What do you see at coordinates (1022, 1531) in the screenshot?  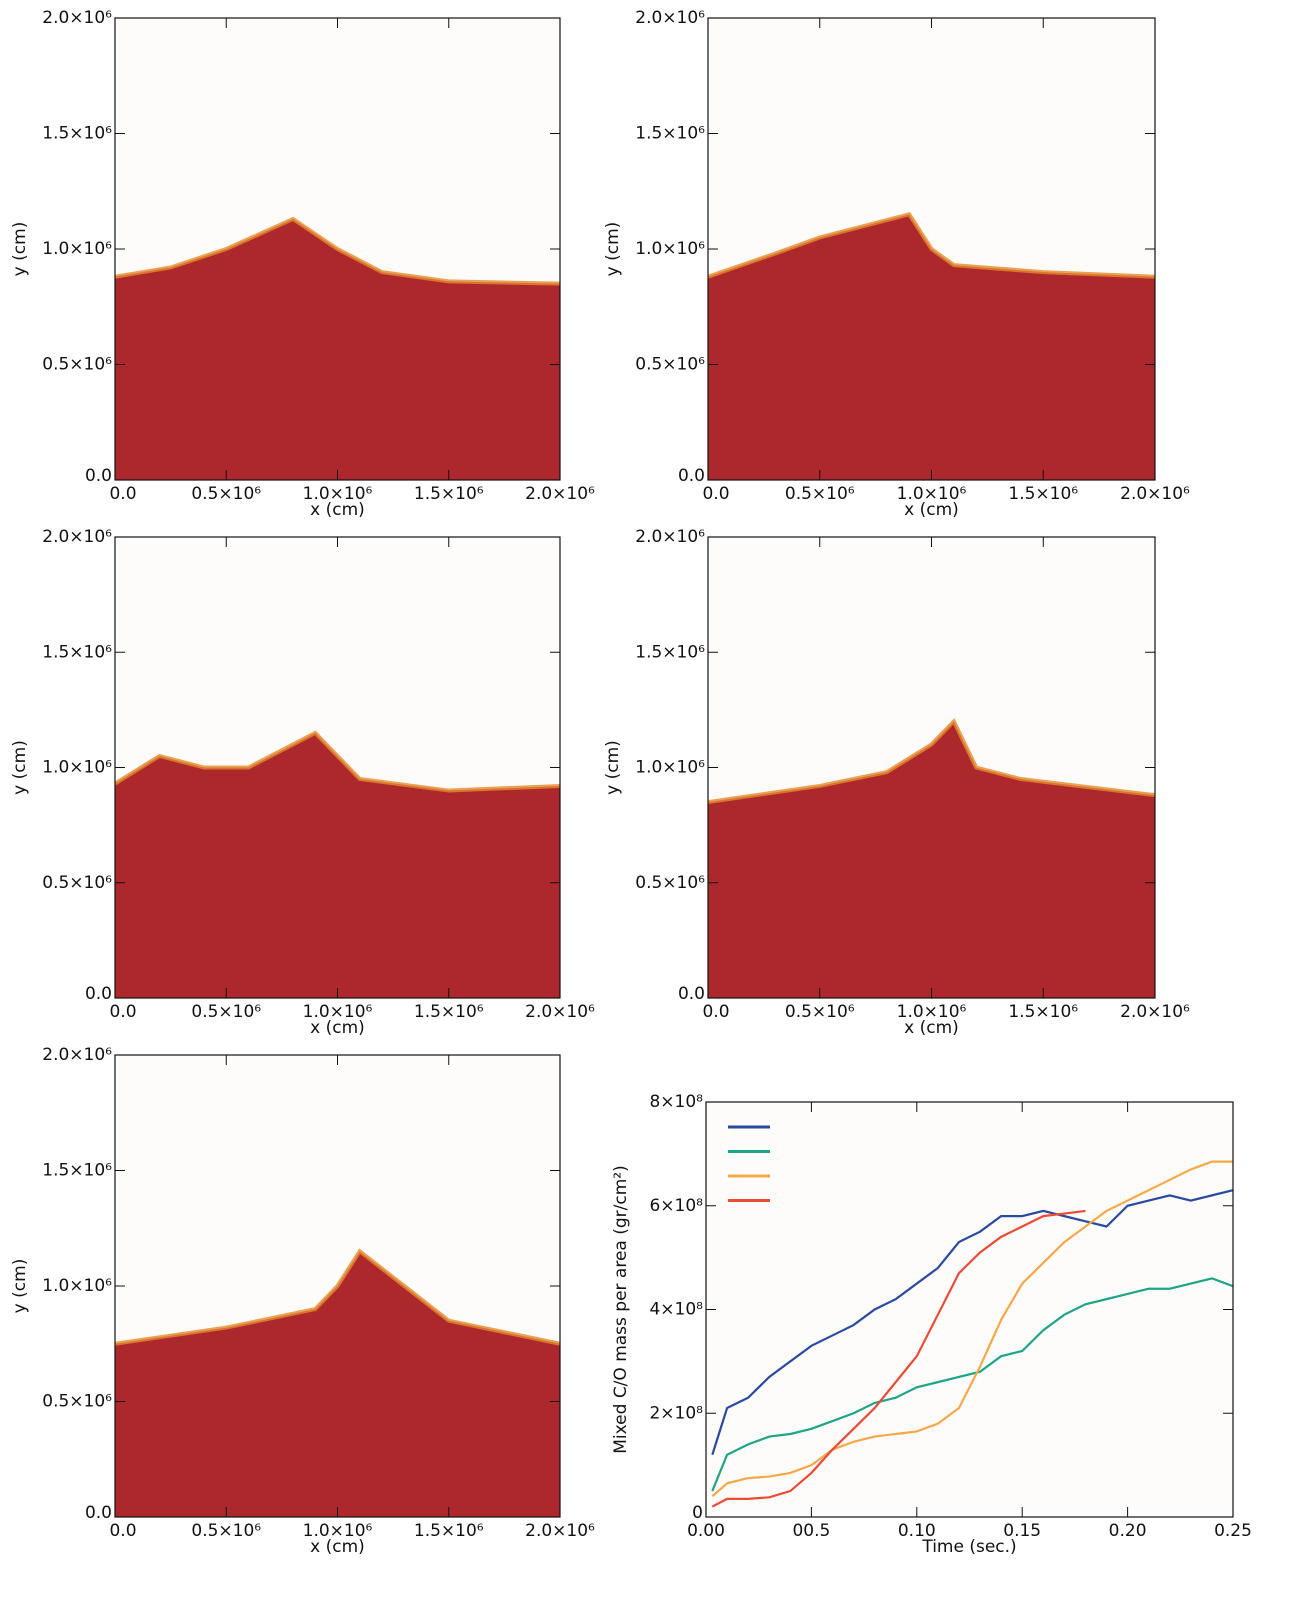 I see `x-tick-label: 0.15` at bounding box center [1022, 1531].